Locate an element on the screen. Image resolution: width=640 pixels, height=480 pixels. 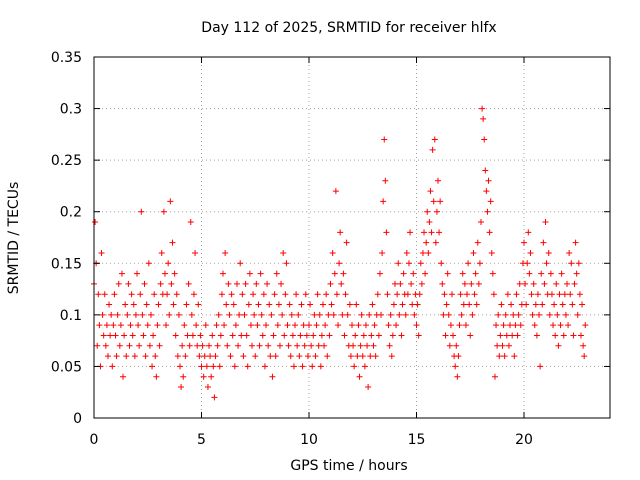
y-tick-label: 0.1 is located at coordinates (71, 316).